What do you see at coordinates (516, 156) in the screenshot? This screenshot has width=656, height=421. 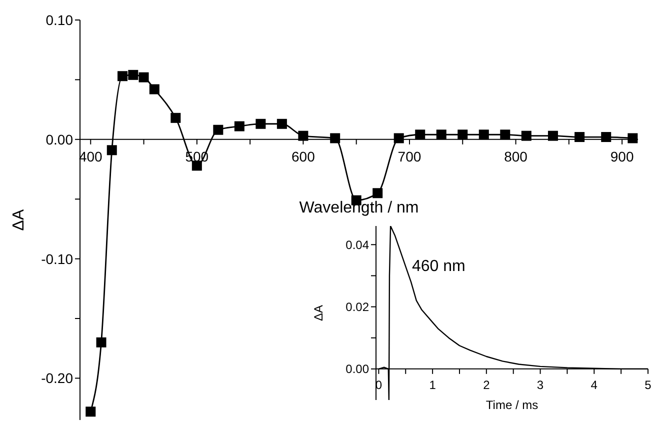 I see `x-tick-label: 800` at bounding box center [516, 156].